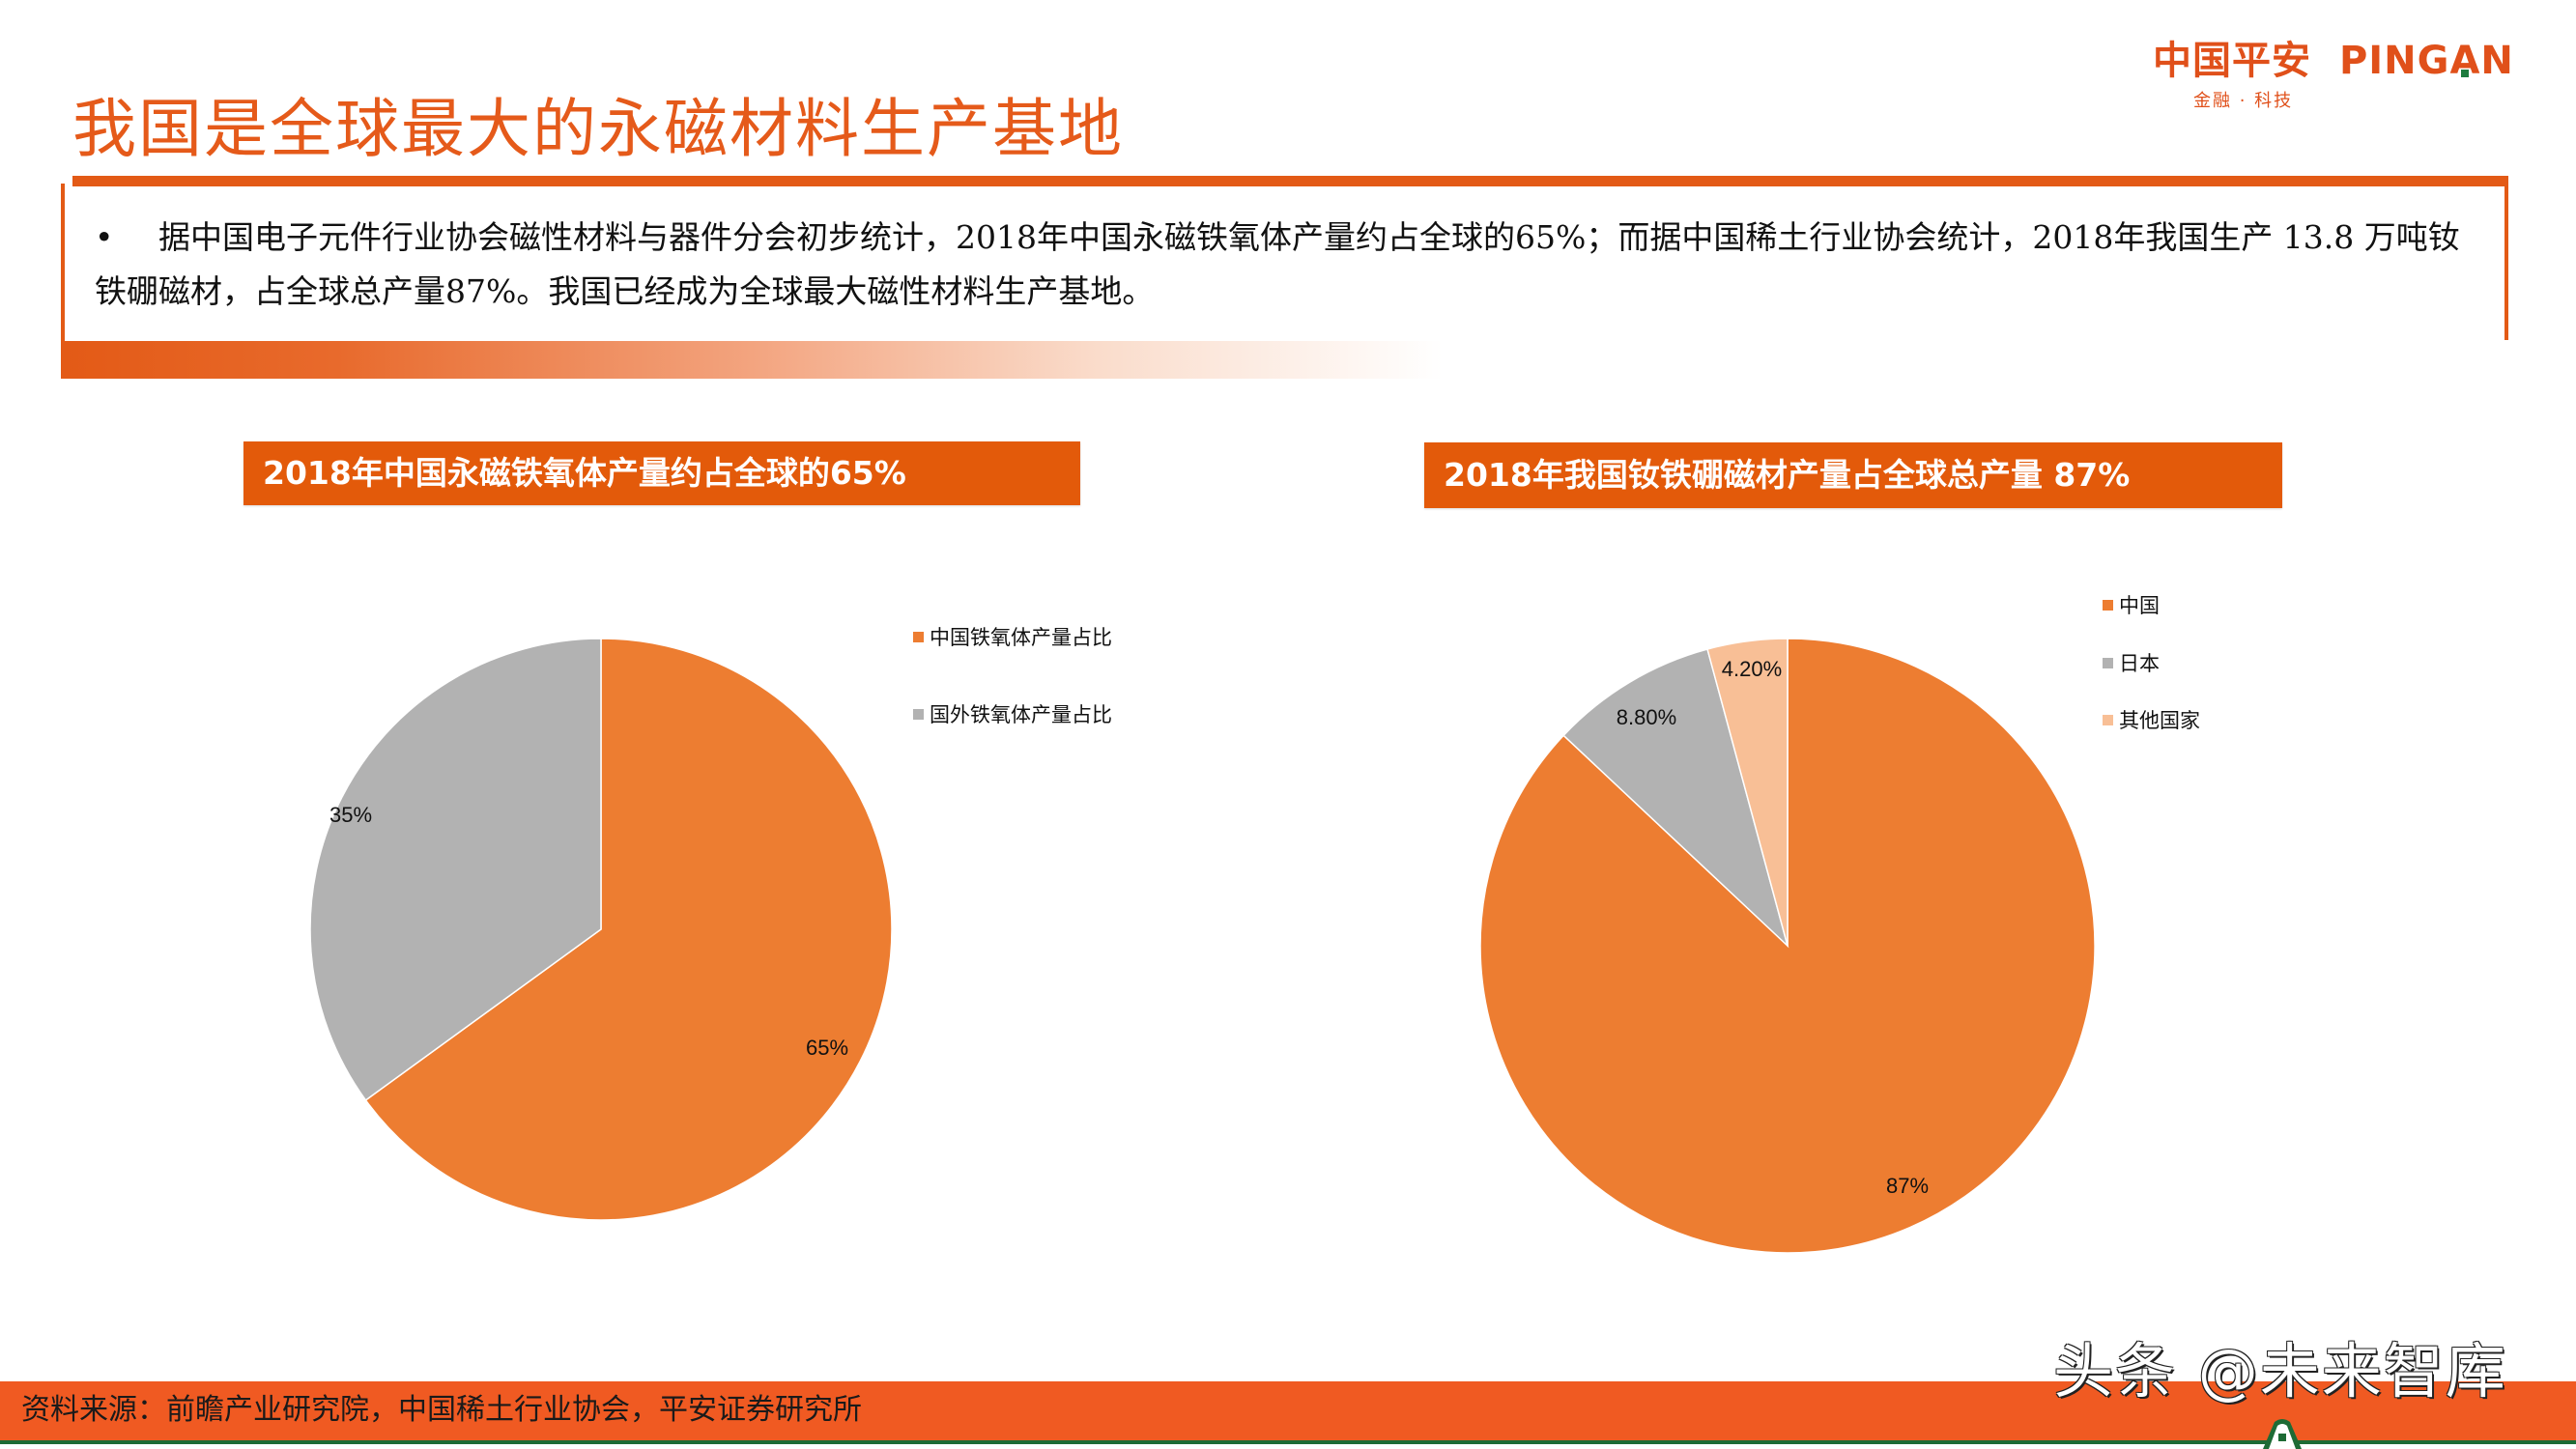  What do you see at coordinates (1013, 636) in the screenshot?
I see `legend-item-china-ferrite: 中国铁氧体产量占比` at bounding box center [1013, 636].